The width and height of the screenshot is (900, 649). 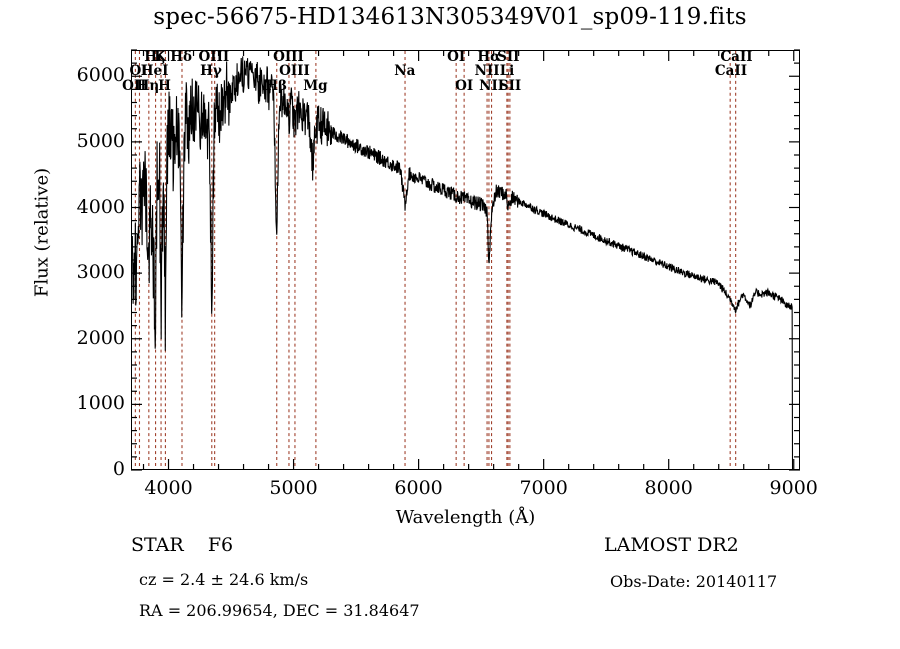 I want to click on y-tick-label: 4000, so click(x=100, y=206).